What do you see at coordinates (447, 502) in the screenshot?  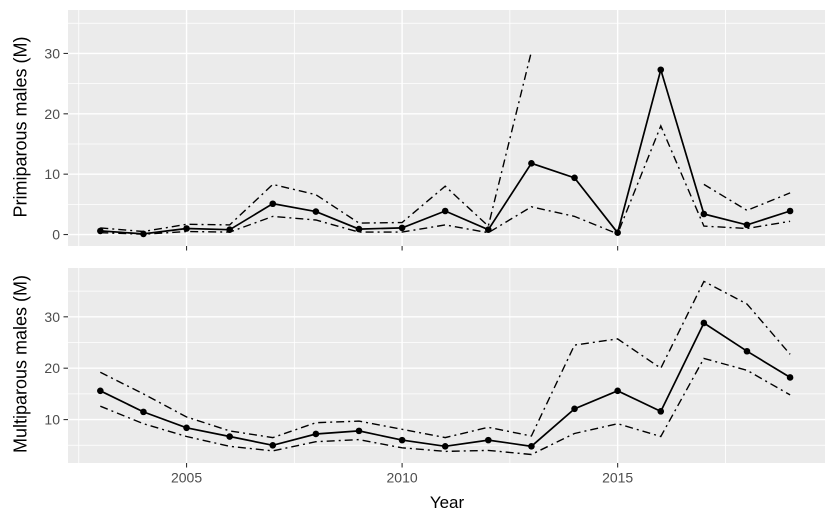 I see `x-axis-title: Year` at bounding box center [447, 502].